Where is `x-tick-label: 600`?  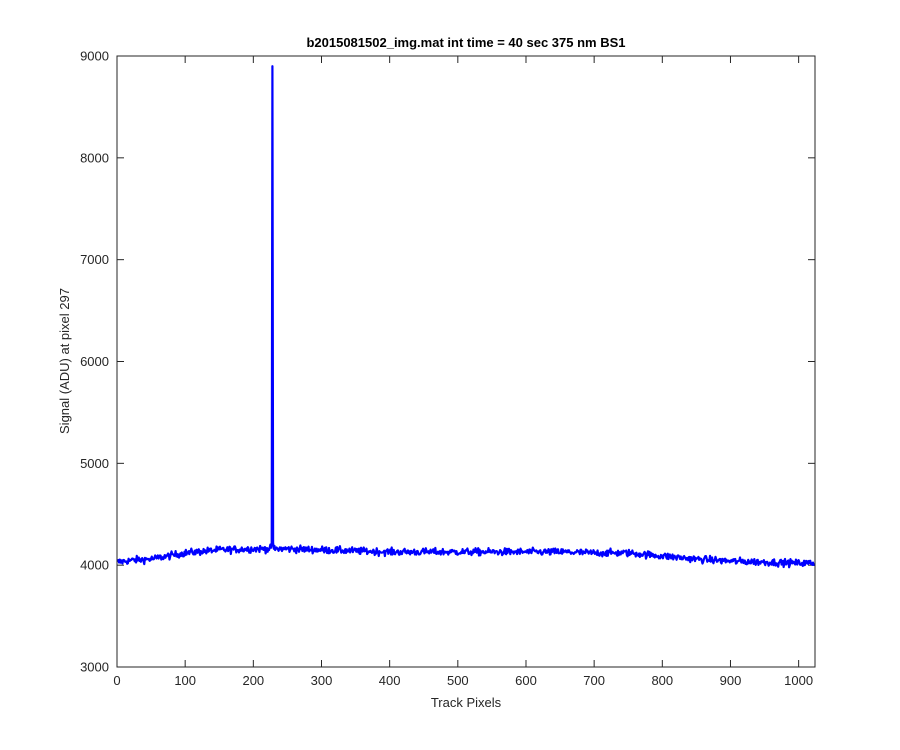 x-tick-label: 600 is located at coordinates (526, 680).